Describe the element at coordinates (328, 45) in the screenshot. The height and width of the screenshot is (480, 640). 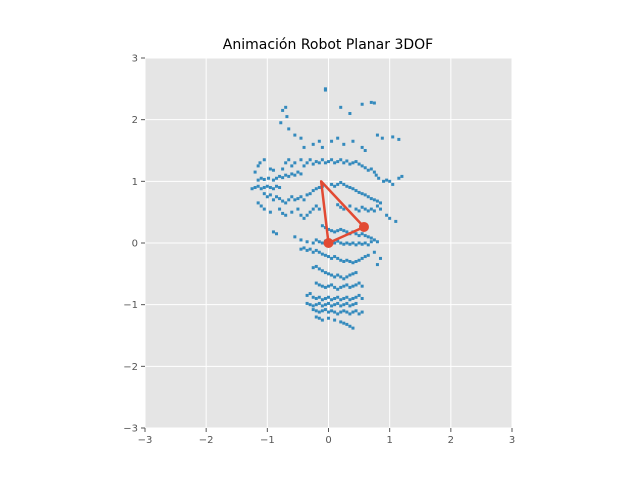
I see `chart-title: Animación Robot Planar 3DOF` at that location.